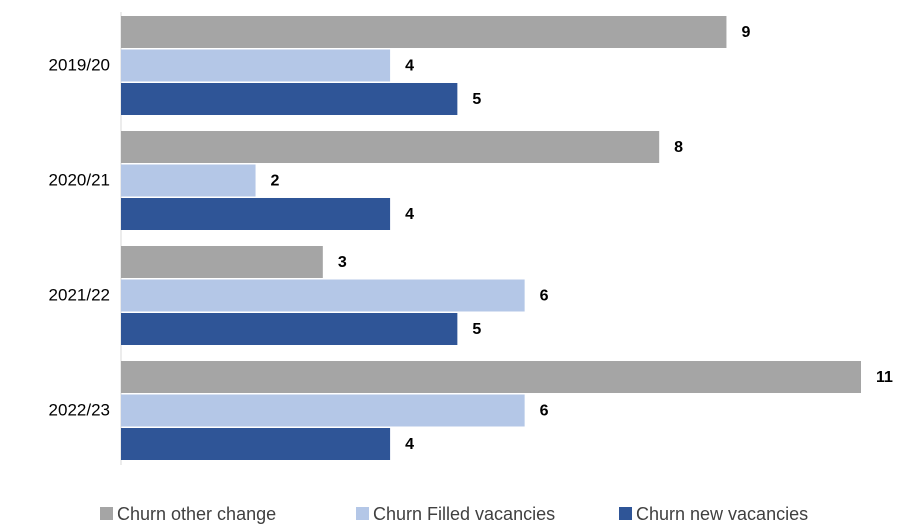 The height and width of the screenshot is (525, 904). Describe the element at coordinates (678, 147) in the screenshot. I see `data-label: 8` at that location.